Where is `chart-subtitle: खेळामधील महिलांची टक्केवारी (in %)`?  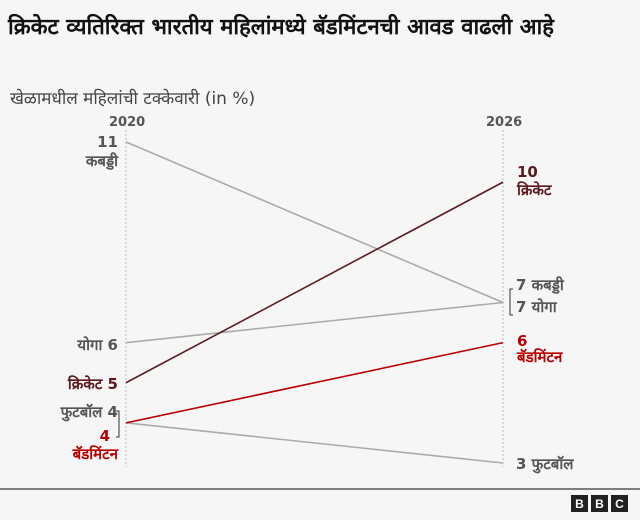
chart-subtitle: खेळामधील महिलांची टक्केवारी (in %) is located at coordinates (133, 99).